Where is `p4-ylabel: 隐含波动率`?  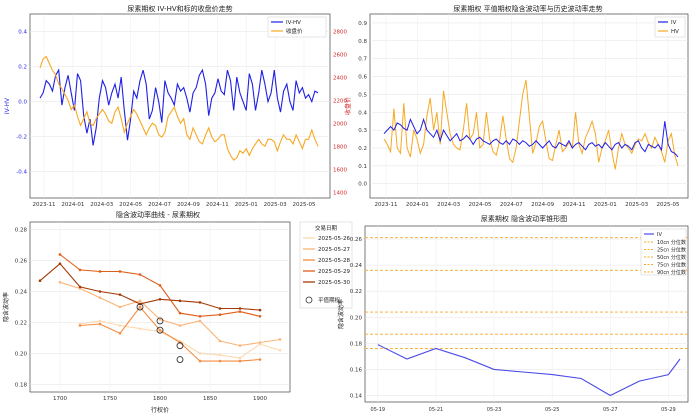 p4-ylabel: 隐含波动率 is located at coordinates (341, 314).